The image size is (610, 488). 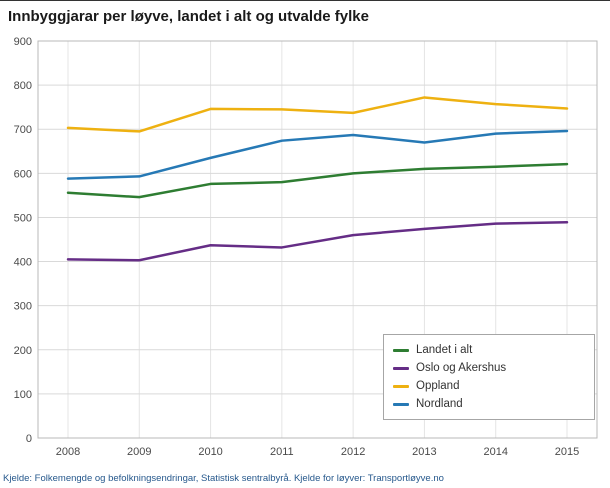 What do you see at coordinates (23, 42) in the screenshot?
I see `svg-text: 900` at bounding box center [23, 42].